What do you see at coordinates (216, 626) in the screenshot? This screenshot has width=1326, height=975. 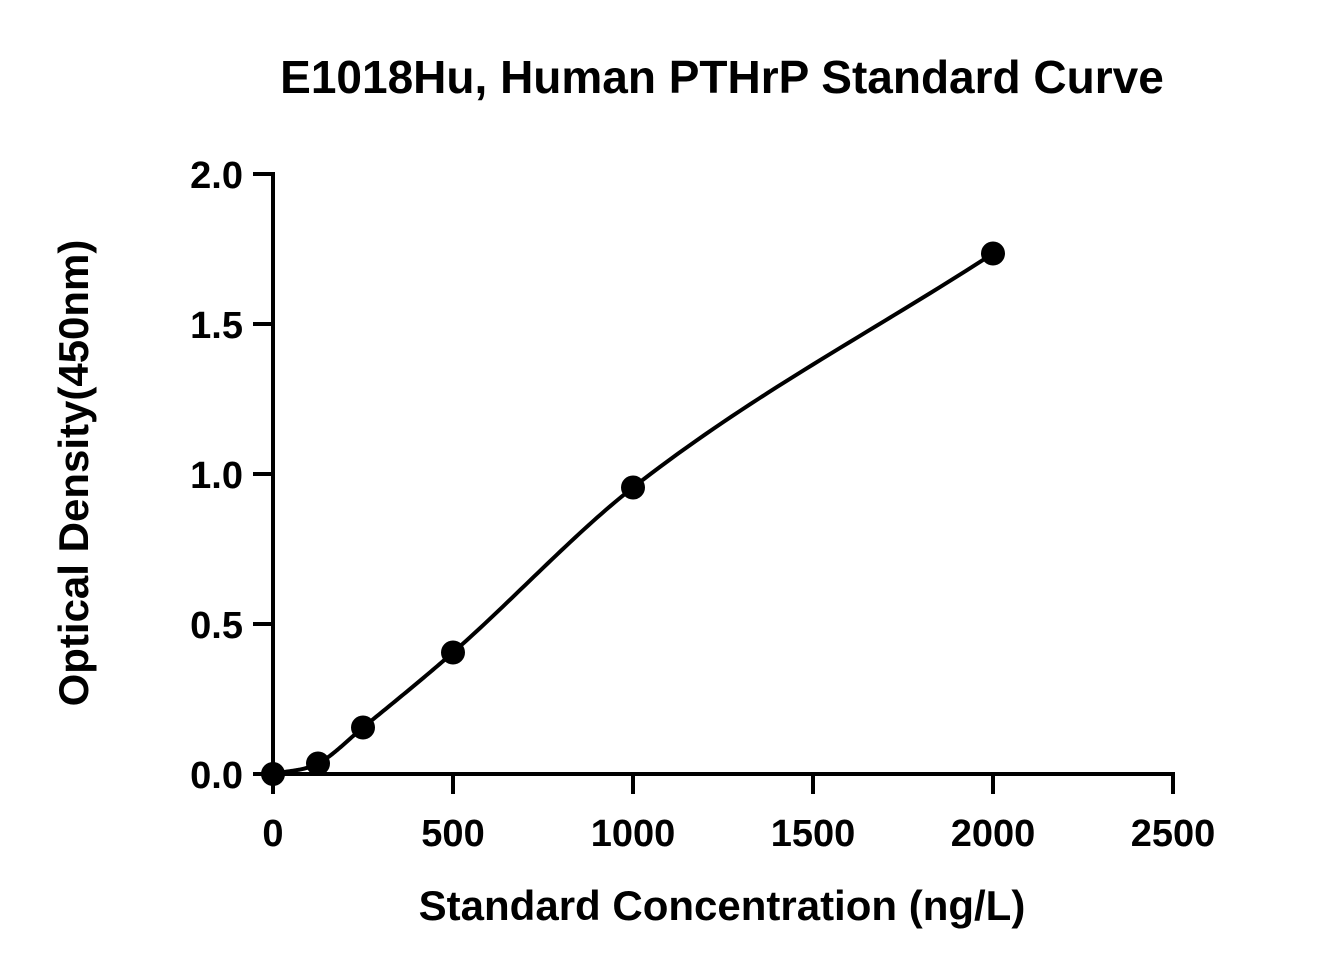 I see `y-tick-label: 0.5` at bounding box center [216, 626].